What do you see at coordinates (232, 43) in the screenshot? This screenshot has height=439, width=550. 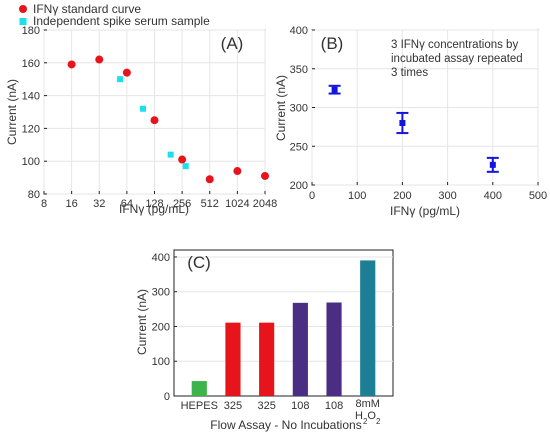 I see `panel-a-label: (A)` at bounding box center [232, 43].